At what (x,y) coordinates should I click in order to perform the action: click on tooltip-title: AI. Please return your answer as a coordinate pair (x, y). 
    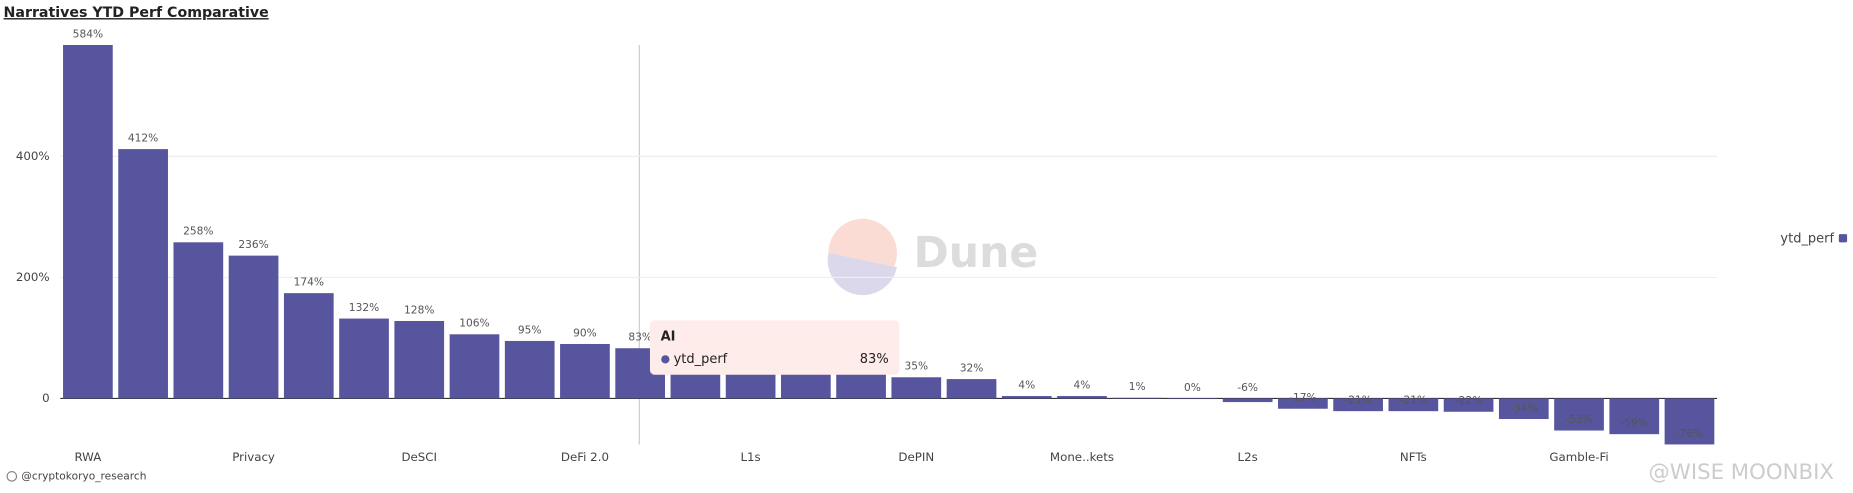
    Looking at the image, I should click on (668, 336).